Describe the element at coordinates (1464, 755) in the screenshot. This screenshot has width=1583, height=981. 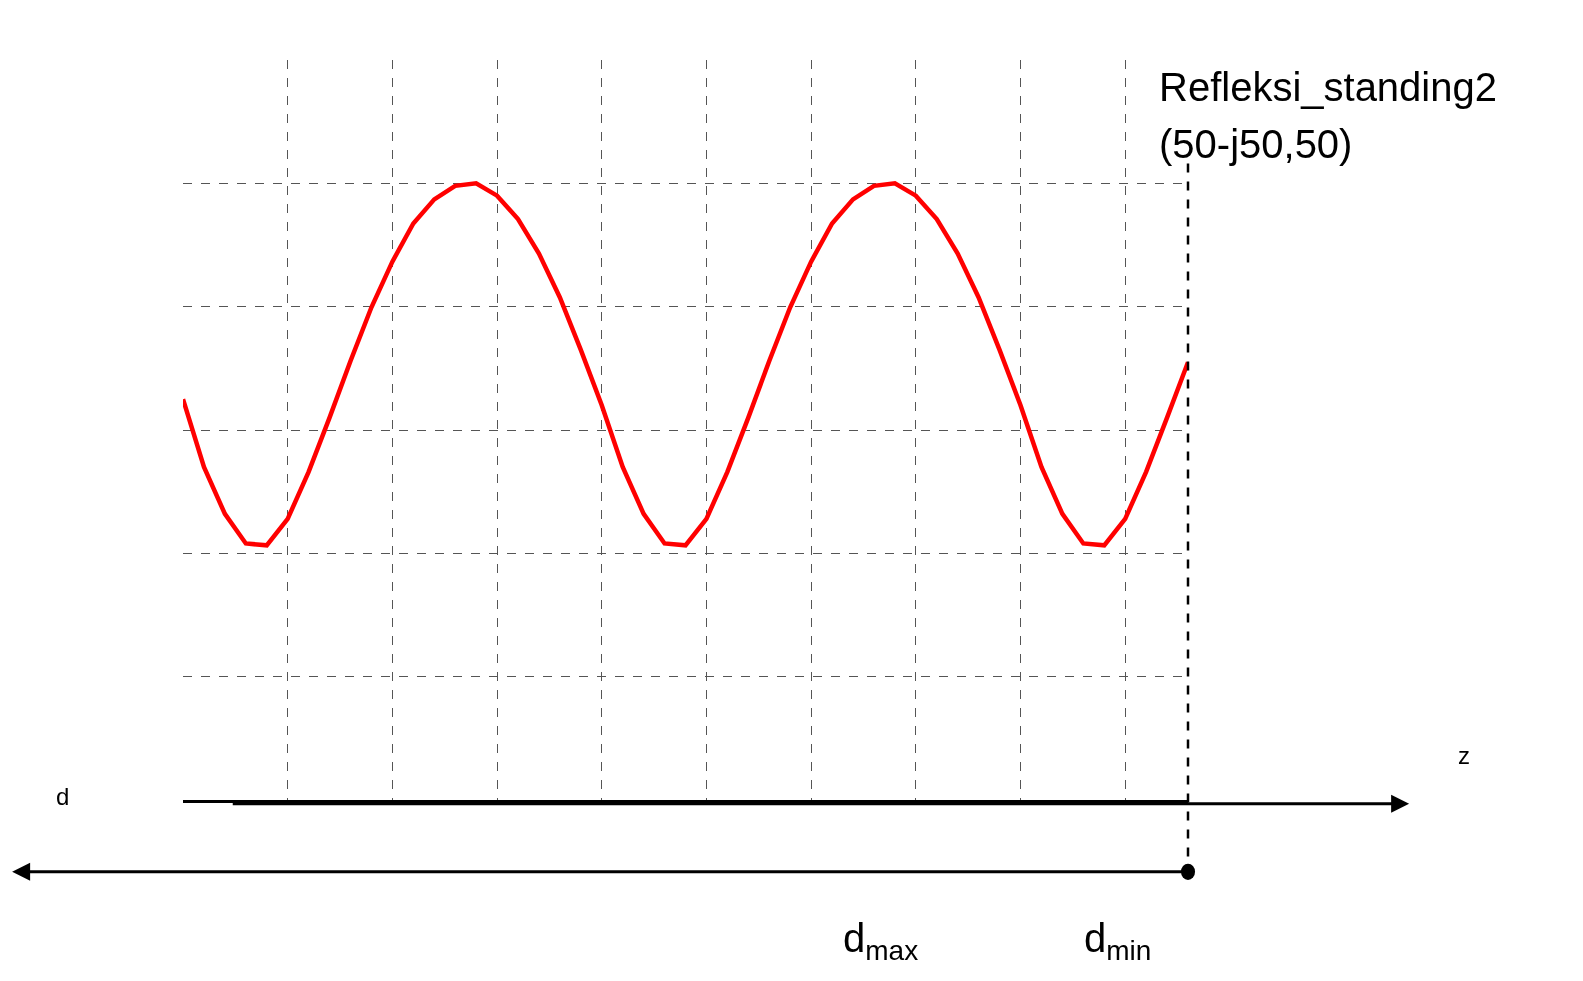
I see `text: z` at that location.